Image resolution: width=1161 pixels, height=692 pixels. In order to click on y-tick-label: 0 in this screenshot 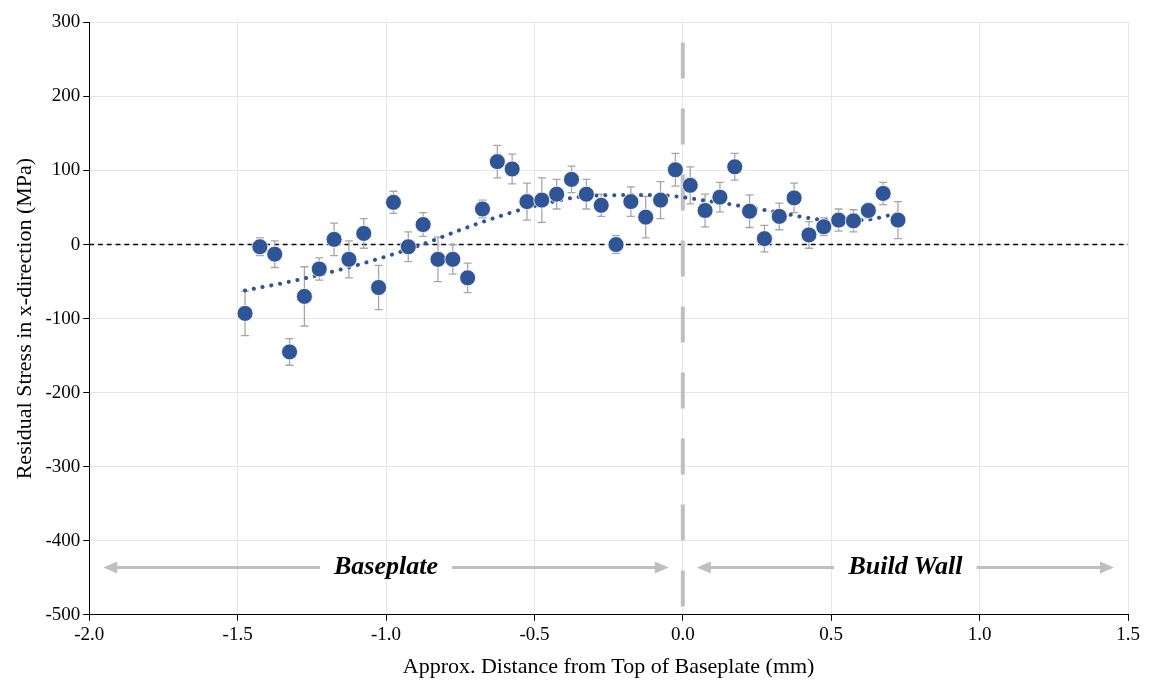, I will do `click(75, 243)`.